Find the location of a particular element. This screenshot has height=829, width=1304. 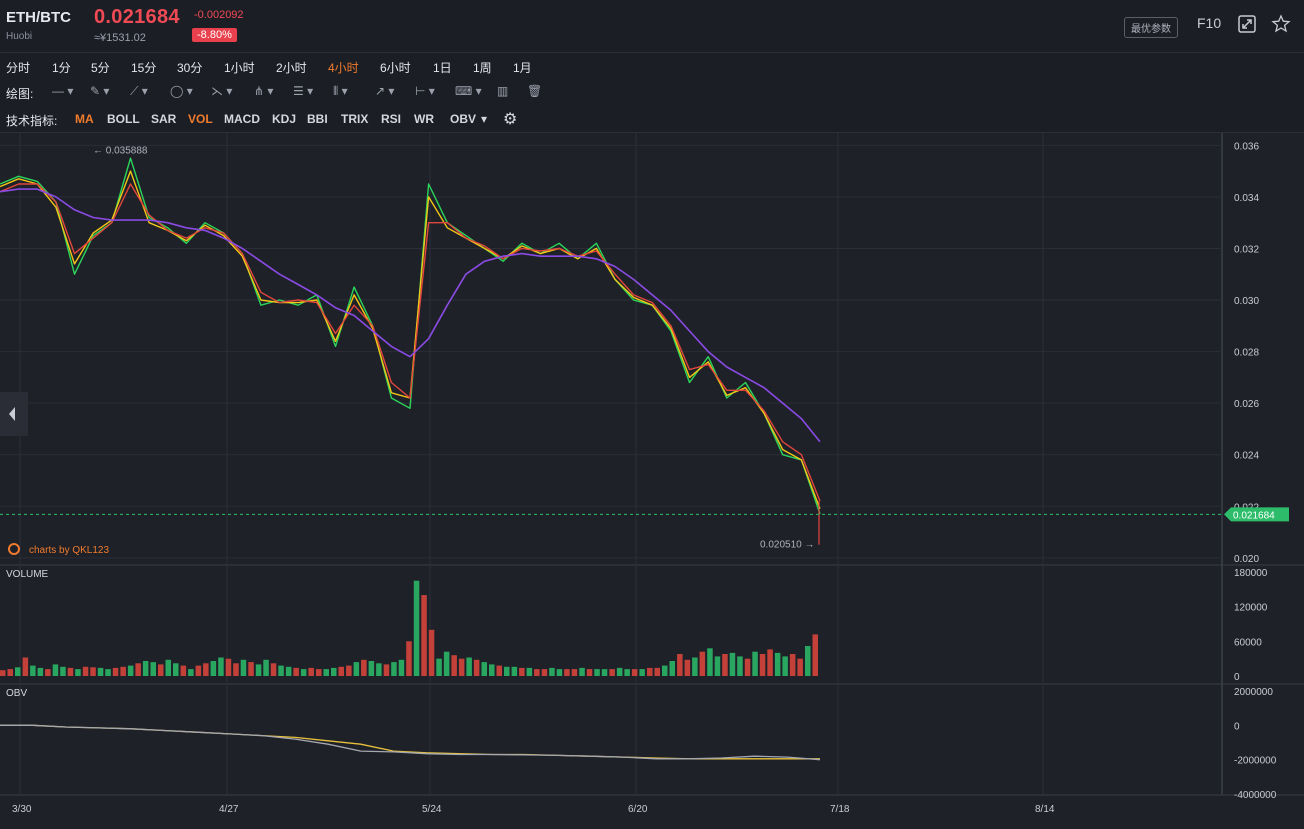

indicator-ma: MA is located at coordinates (84, 119).